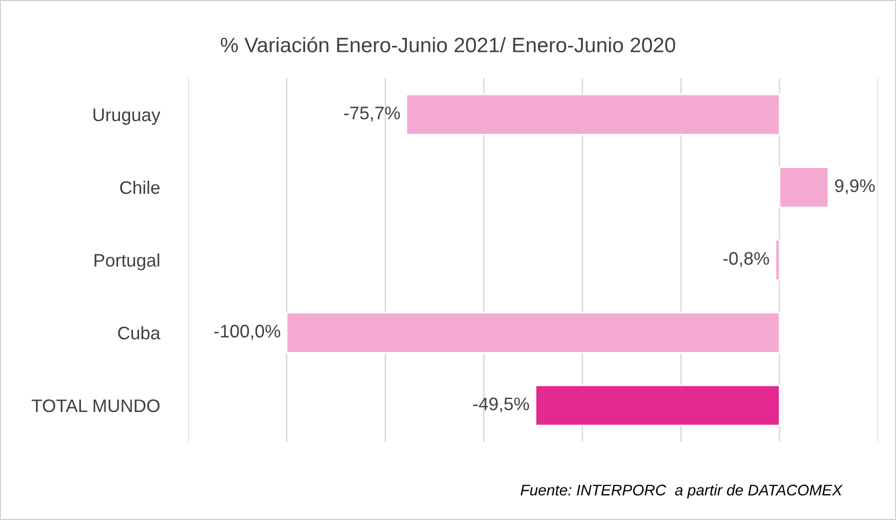 Image resolution: width=896 pixels, height=520 pixels. What do you see at coordinates (140, 187) in the screenshot?
I see `y-tick-label: Chile` at bounding box center [140, 187].